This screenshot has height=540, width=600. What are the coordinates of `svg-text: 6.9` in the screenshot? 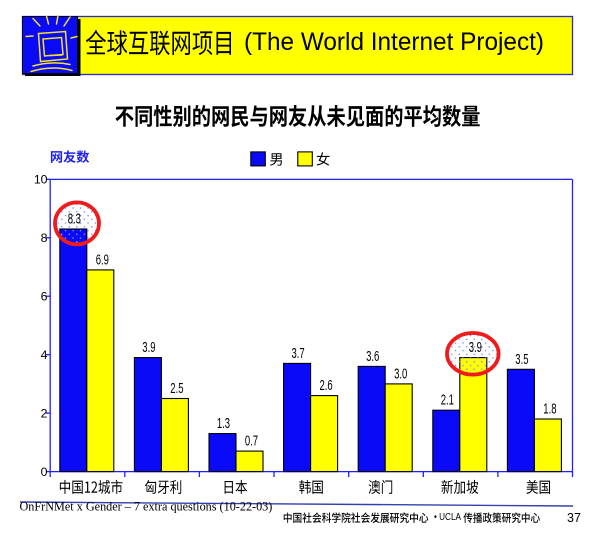 It's located at (102, 260).